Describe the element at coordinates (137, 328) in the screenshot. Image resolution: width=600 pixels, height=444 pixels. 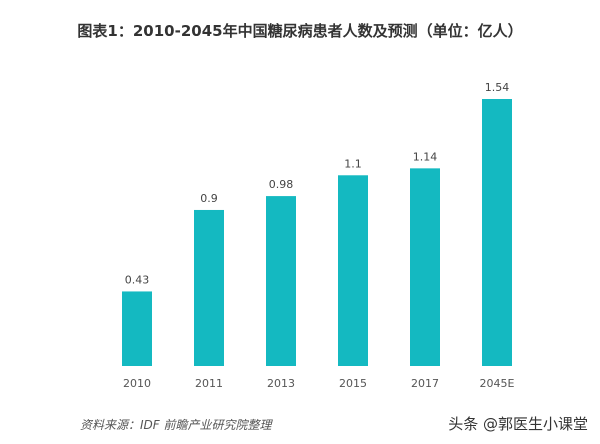
I see `bar-2010` at that location.